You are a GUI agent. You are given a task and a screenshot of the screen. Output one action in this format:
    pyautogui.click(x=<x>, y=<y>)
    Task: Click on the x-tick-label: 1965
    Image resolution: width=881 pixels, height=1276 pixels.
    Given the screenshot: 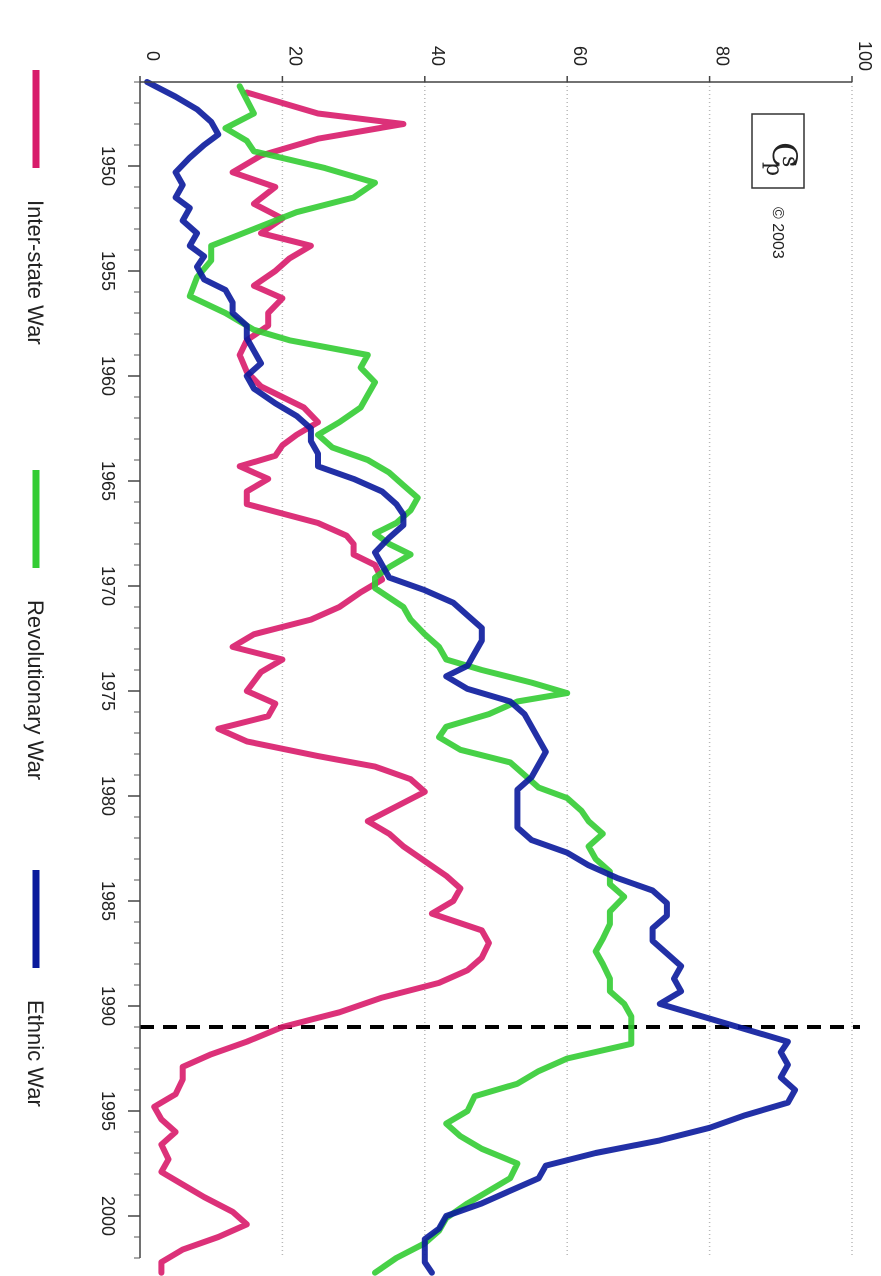 What is the action you would take?
    pyautogui.click(x=108, y=481)
    